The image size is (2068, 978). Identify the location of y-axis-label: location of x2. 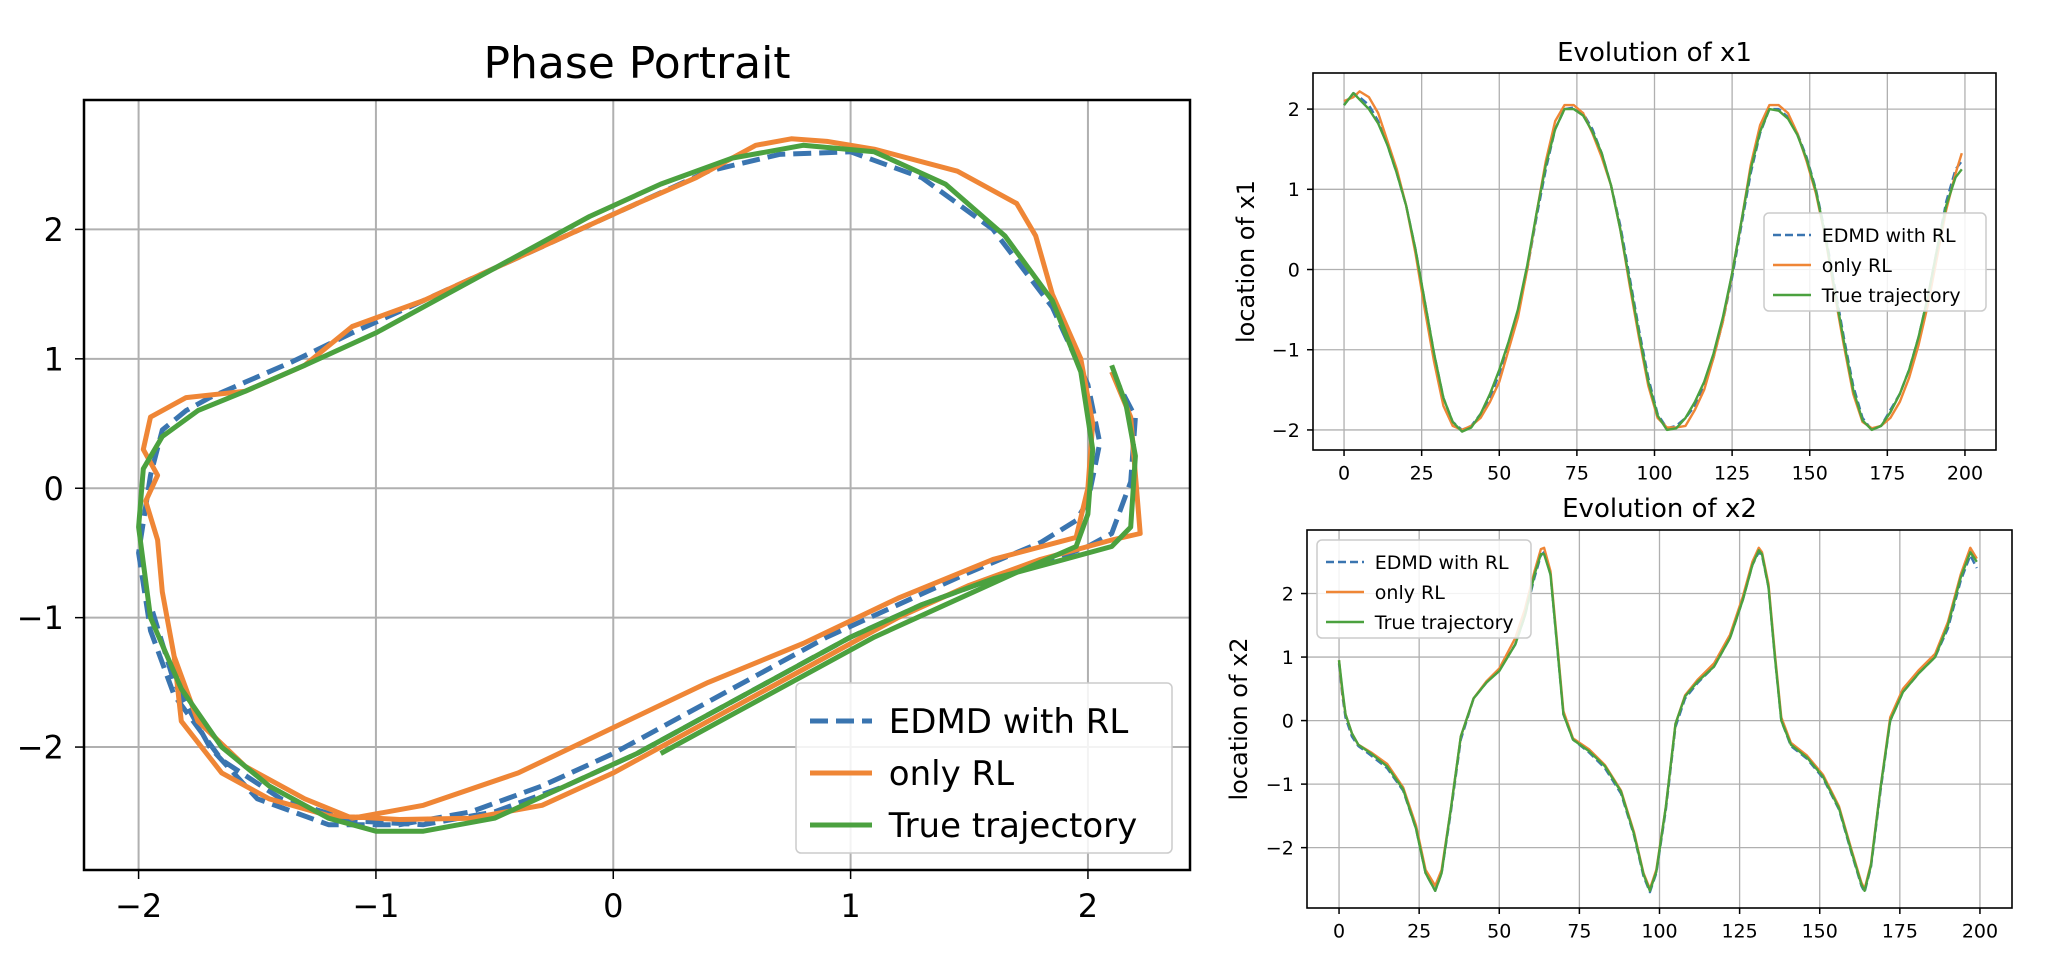
(1239, 718).